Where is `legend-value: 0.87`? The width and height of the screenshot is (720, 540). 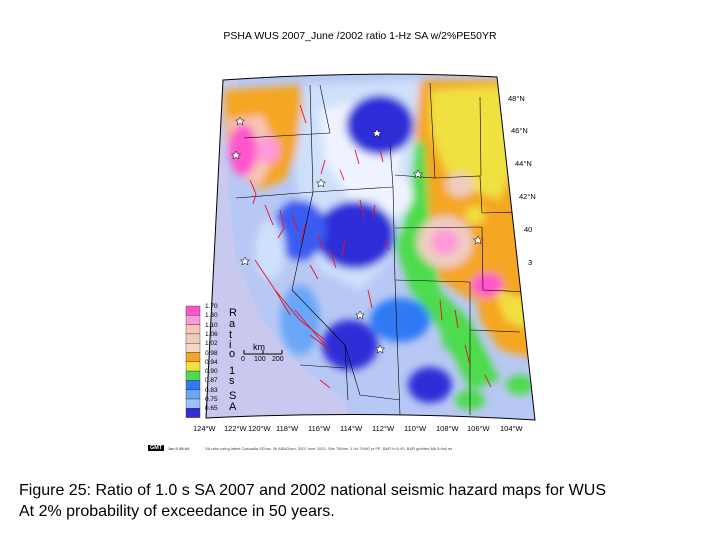 legend-value: 0.87 is located at coordinates (211, 381).